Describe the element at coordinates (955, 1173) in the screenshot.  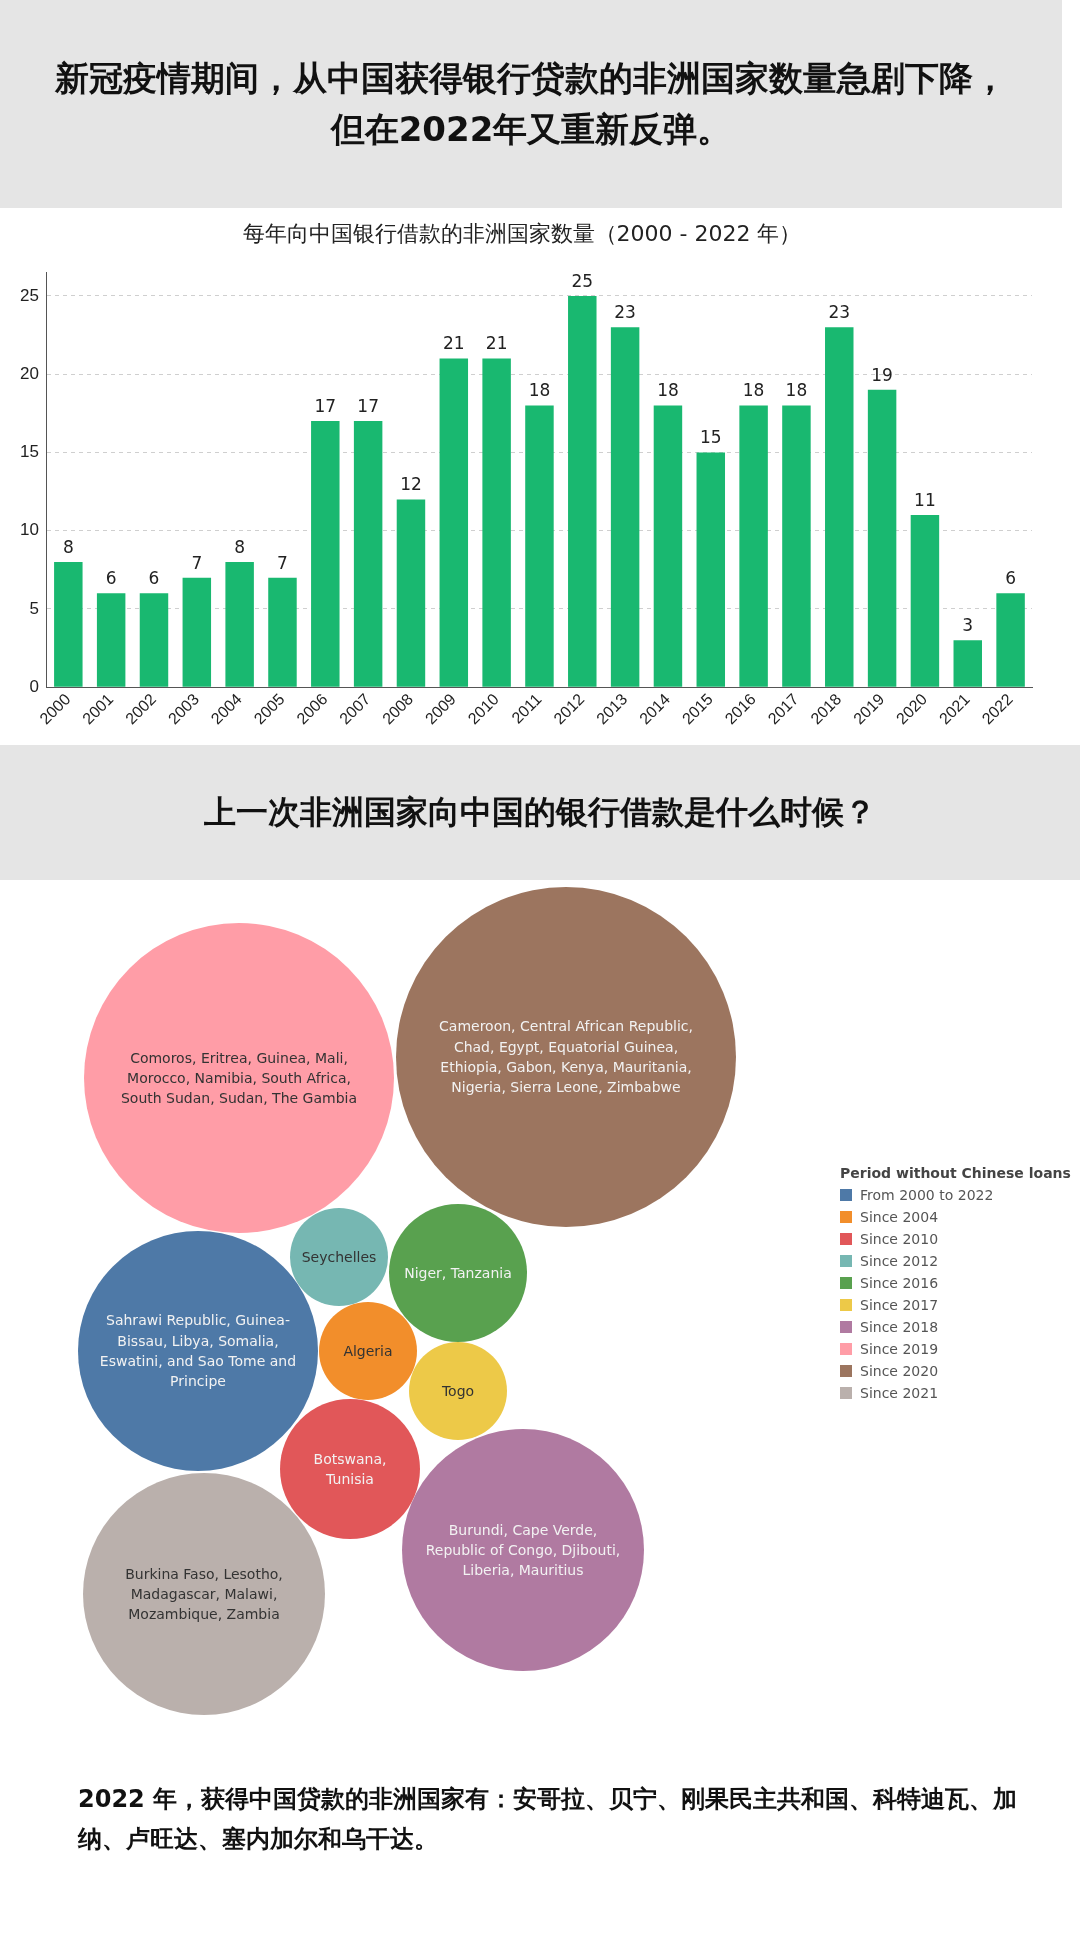
I see `legend-title: Period without Chinese loans` at that location.